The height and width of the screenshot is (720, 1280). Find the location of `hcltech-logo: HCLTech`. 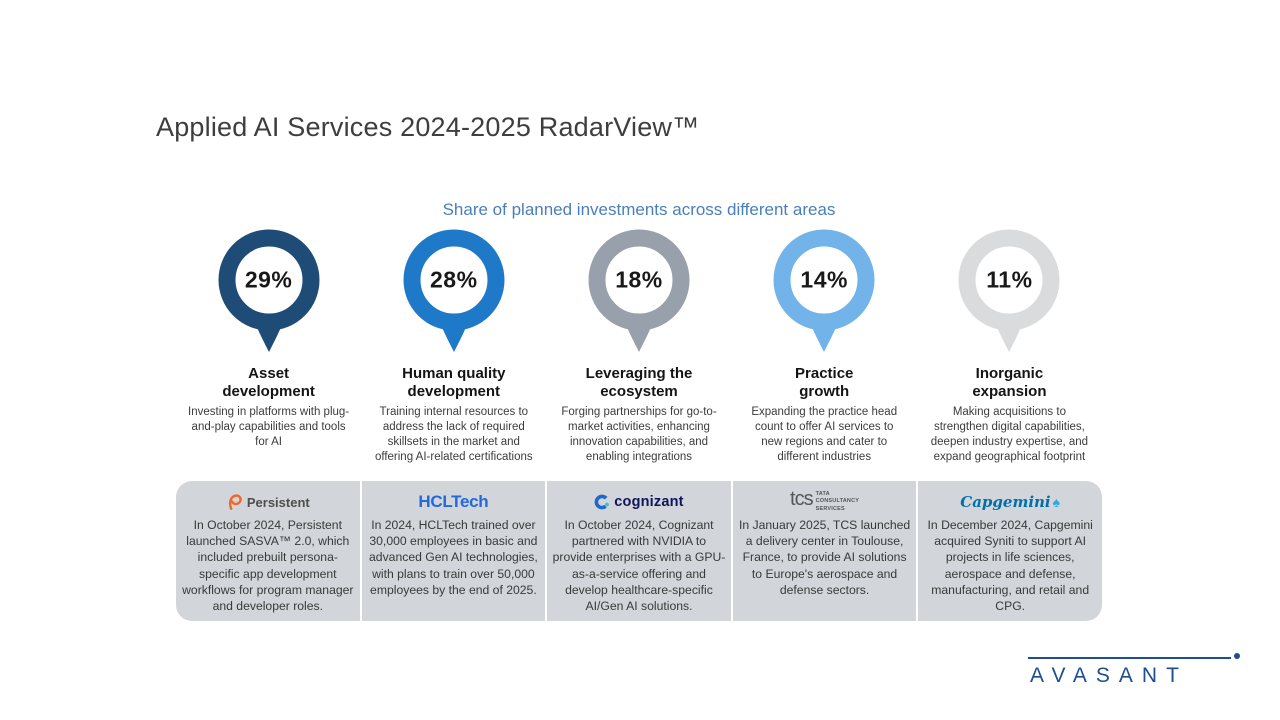

hcltech-logo: HCLTech is located at coordinates (454, 502).